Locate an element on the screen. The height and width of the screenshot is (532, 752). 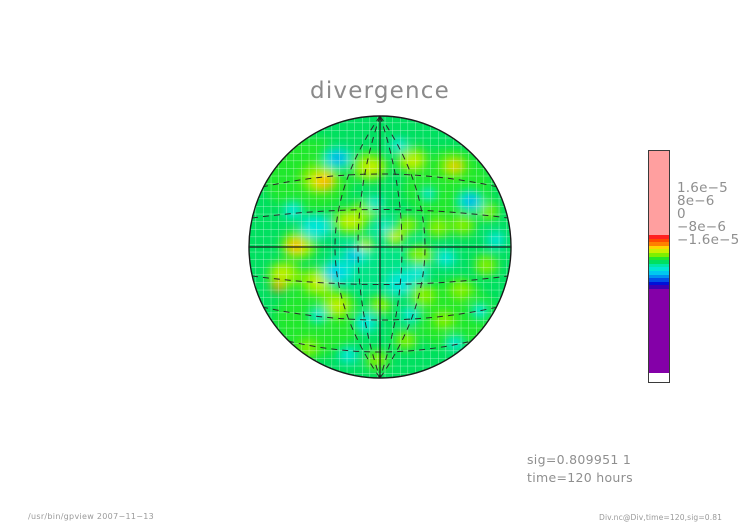
plot-annotations: sig=0.809951 1 time=120 hours is located at coordinates (580, 469).